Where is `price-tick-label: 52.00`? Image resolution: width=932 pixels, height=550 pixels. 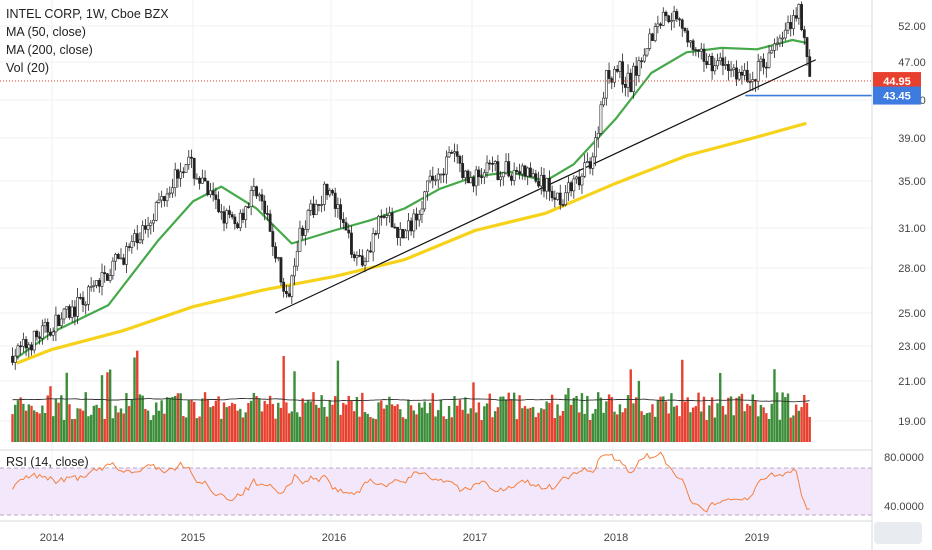 price-tick-label: 52.00 is located at coordinates (912, 27).